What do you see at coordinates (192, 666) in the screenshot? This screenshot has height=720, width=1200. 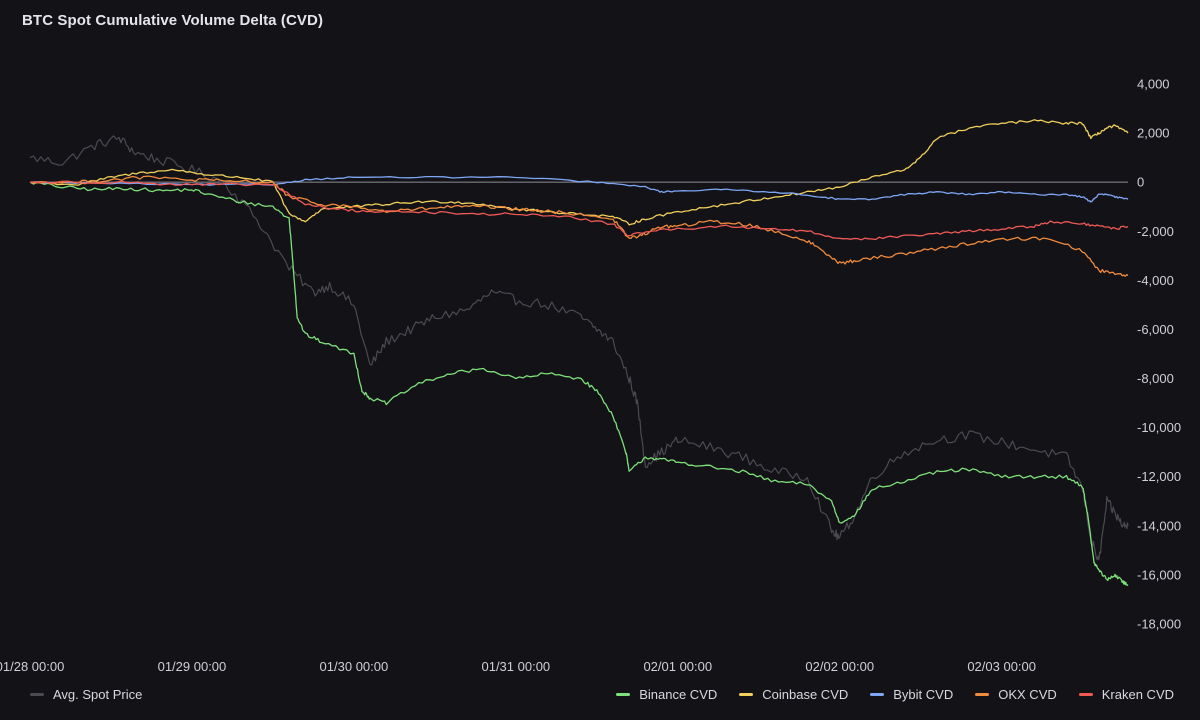 I see `x-tick-label: 01/29 00:00` at bounding box center [192, 666].